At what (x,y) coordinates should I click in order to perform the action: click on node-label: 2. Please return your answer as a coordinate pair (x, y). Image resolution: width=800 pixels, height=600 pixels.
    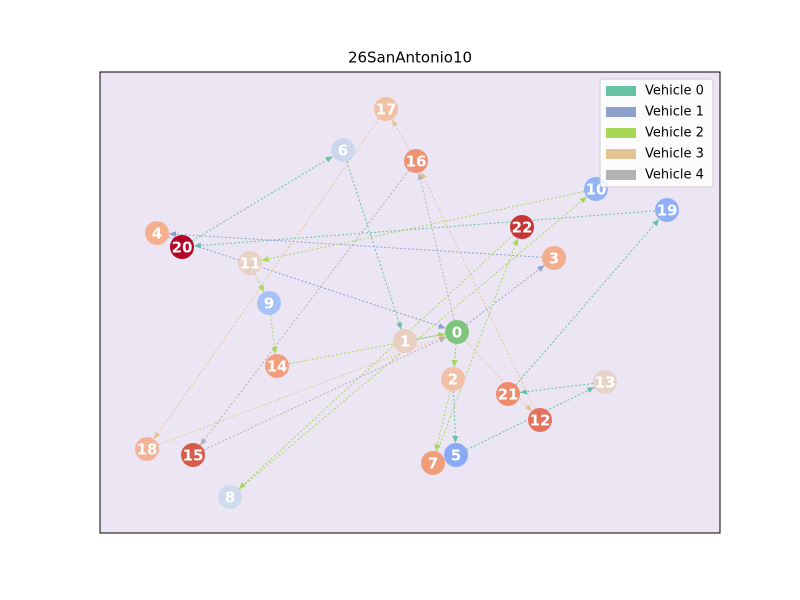
    Looking at the image, I should click on (453, 380).